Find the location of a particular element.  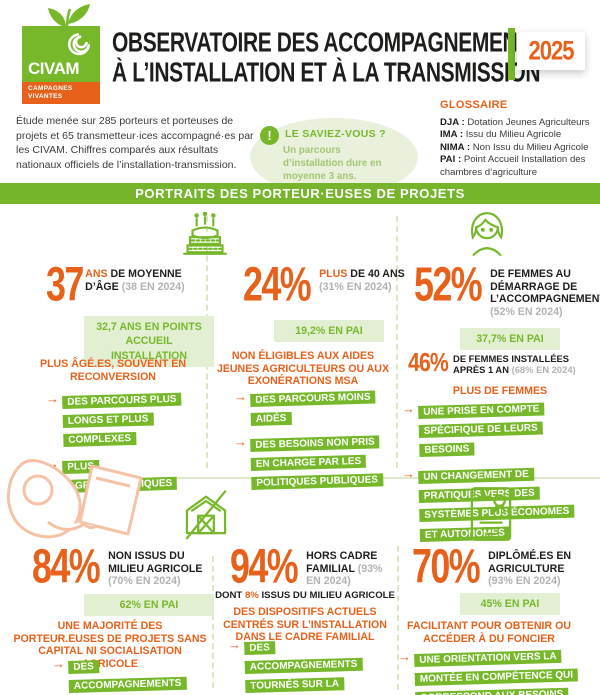

glossary-term: IMA : is located at coordinates (452, 135).